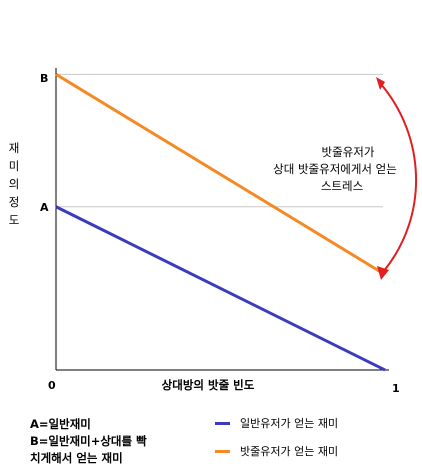 The height and width of the screenshot is (475, 422). What do you see at coordinates (222, 451) in the screenshot?
I see `legend-swatch-rope` at bounding box center [222, 451].